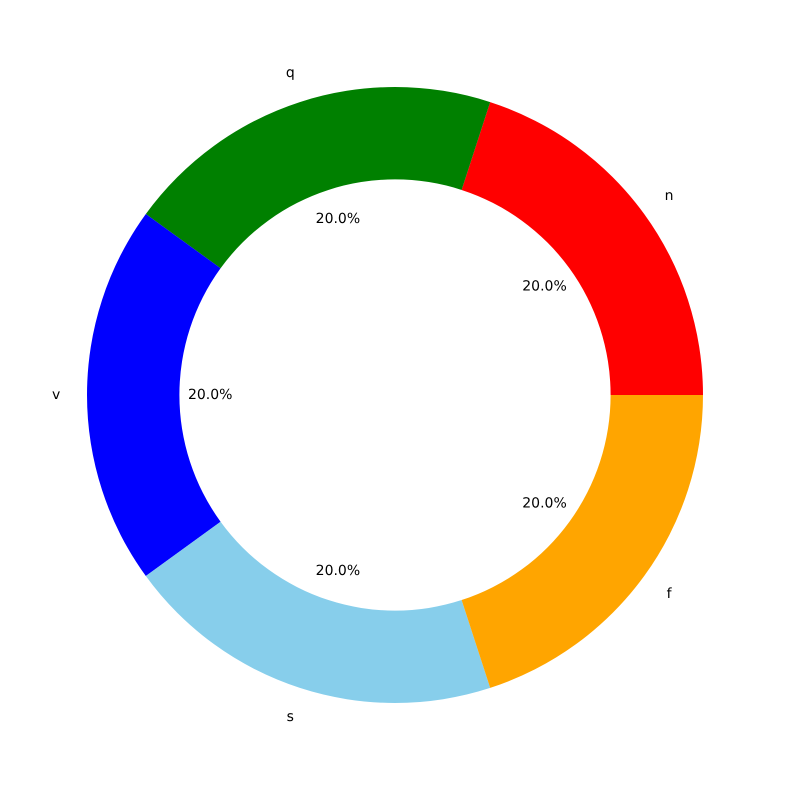 The height and width of the screenshot is (790, 790). I want to click on slice-label: s, so click(290, 717).